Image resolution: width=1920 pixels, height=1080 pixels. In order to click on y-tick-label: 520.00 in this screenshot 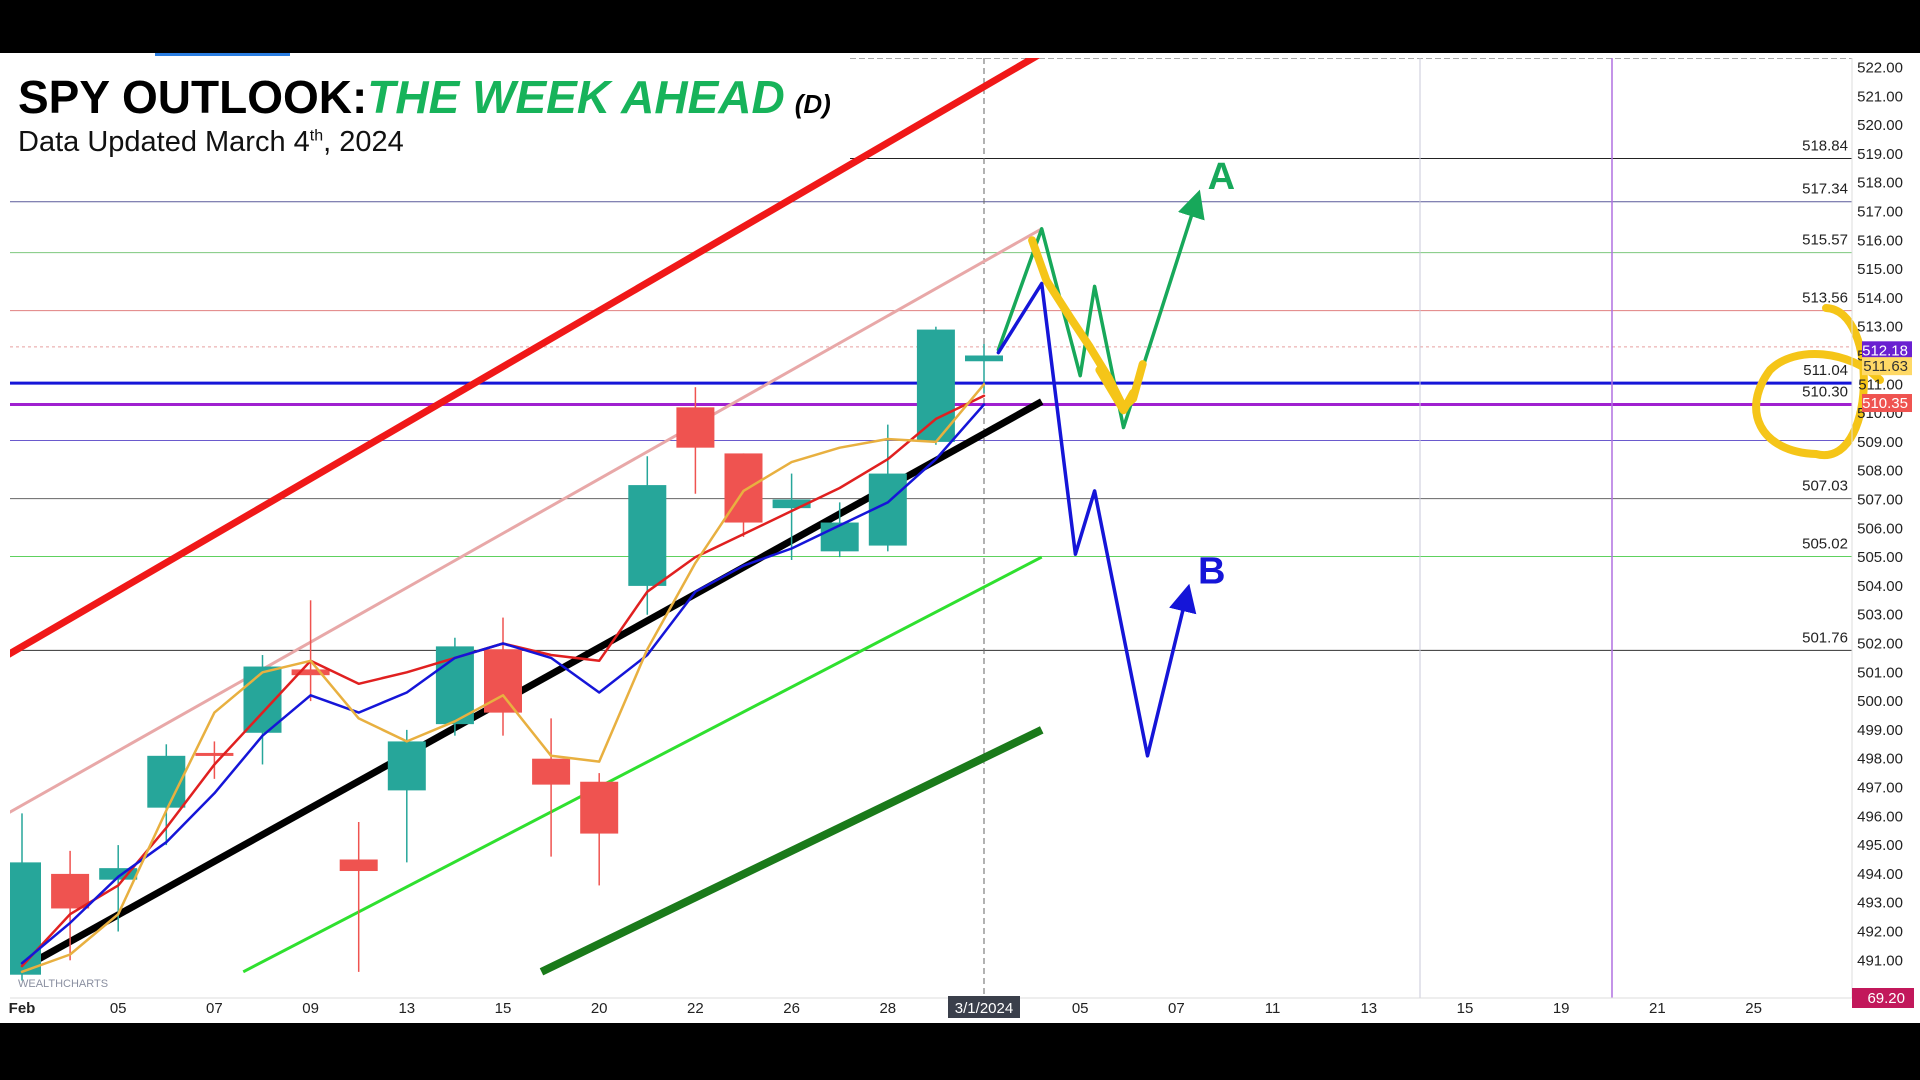, I will do `click(1880, 125)`.